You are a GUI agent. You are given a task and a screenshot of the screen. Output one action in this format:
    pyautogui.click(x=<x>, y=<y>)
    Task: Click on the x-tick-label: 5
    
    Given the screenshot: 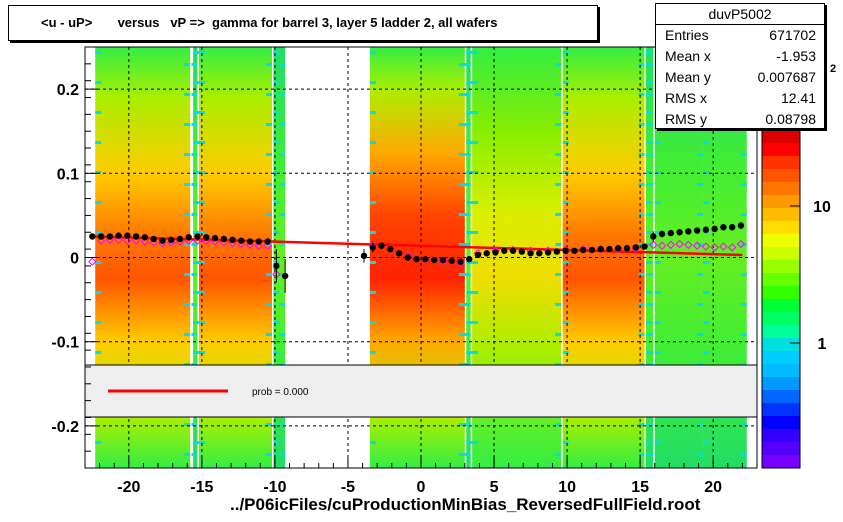 What is the action you would take?
    pyautogui.click(x=494, y=487)
    